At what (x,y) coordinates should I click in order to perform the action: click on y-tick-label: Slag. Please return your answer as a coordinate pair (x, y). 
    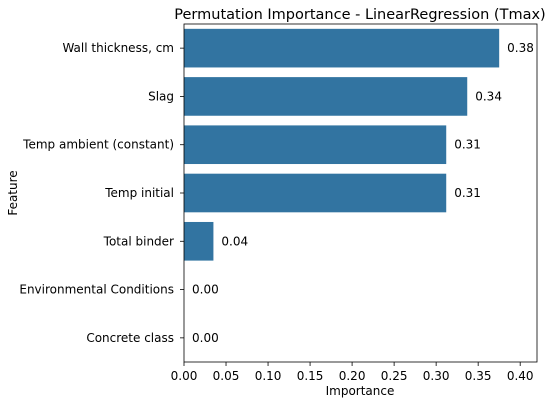
    Looking at the image, I should click on (161, 96).